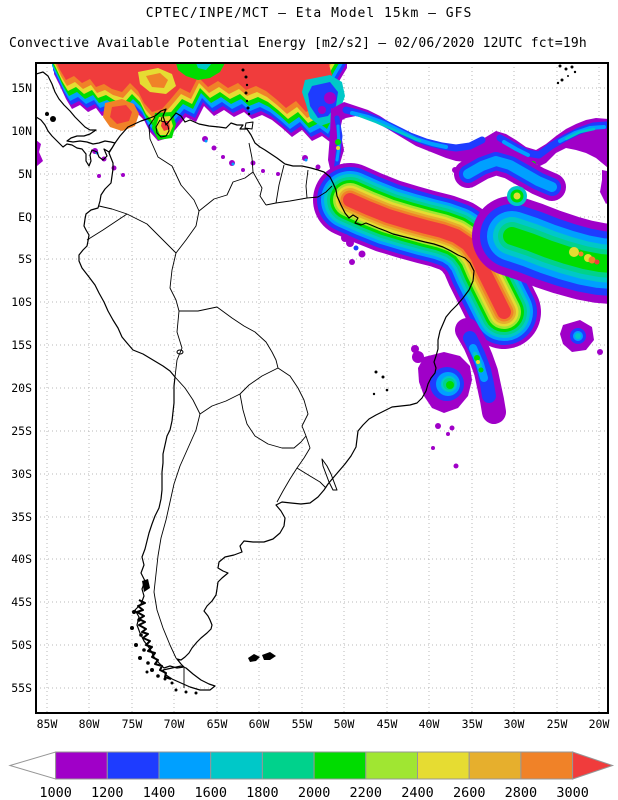  Describe the element at coordinates (21, 688) in the screenshot. I see `y-tick-label: 55S` at that location.